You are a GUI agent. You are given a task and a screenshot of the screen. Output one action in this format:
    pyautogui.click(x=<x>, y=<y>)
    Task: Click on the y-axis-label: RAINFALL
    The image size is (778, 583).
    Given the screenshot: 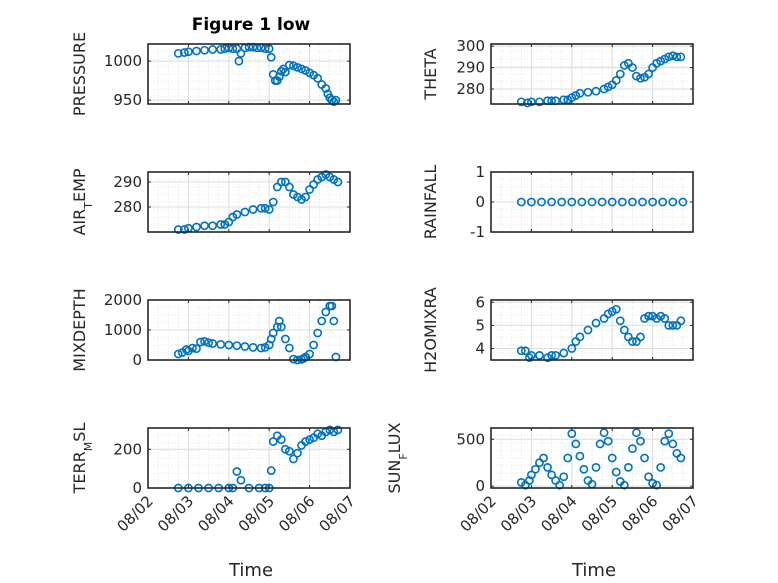 What is the action you would take?
    pyautogui.click(x=430, y=202)
    